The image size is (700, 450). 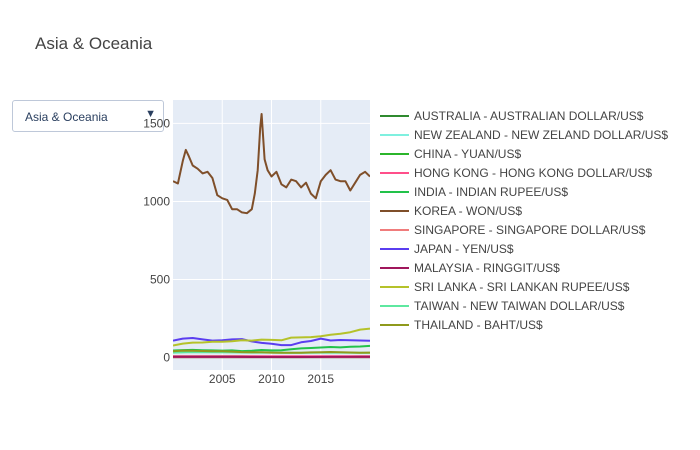 I want to click on legend-item: HONG KONG - HONG KONG DOLLAR/US$, so click(x=524, y=172).